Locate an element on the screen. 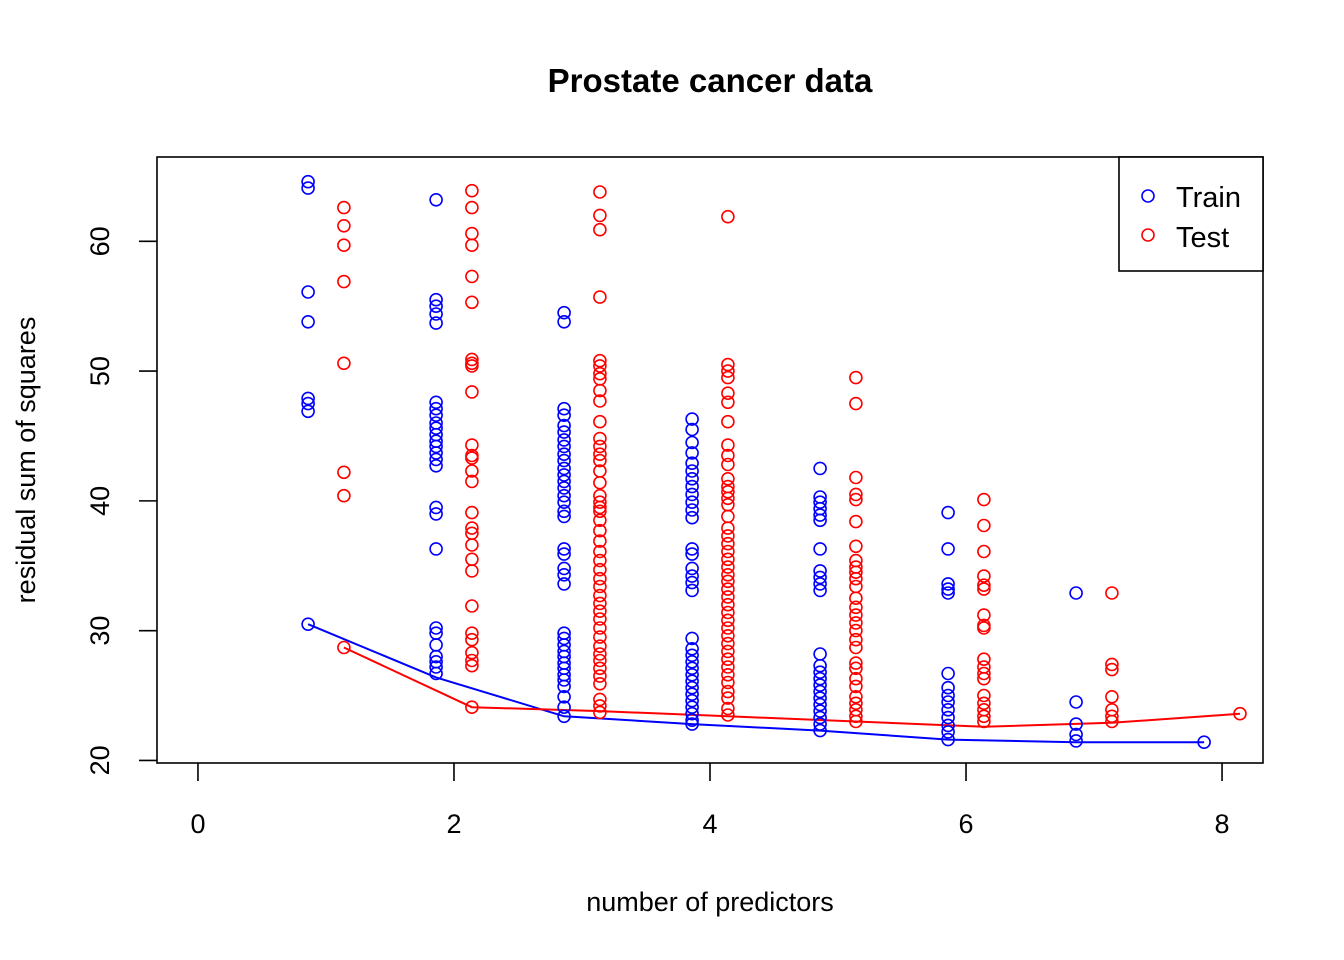 The width and height of the screenshot is (1344, 960). y-tick-label: 30 is located at coordinates (100, 631).